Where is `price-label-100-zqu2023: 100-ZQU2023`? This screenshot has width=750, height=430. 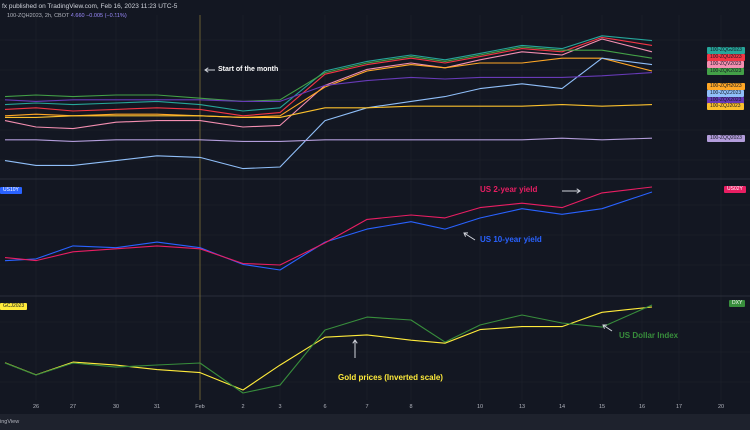
price-label-100-zqu2023: 100-ZQU2023 is located at coordinates (726, 57).